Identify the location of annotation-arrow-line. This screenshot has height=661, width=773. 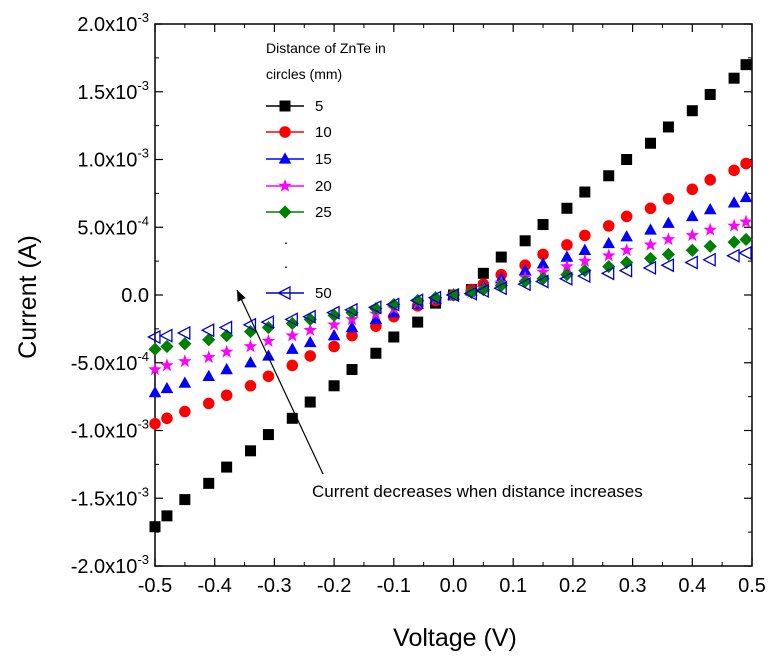
(280, 382).